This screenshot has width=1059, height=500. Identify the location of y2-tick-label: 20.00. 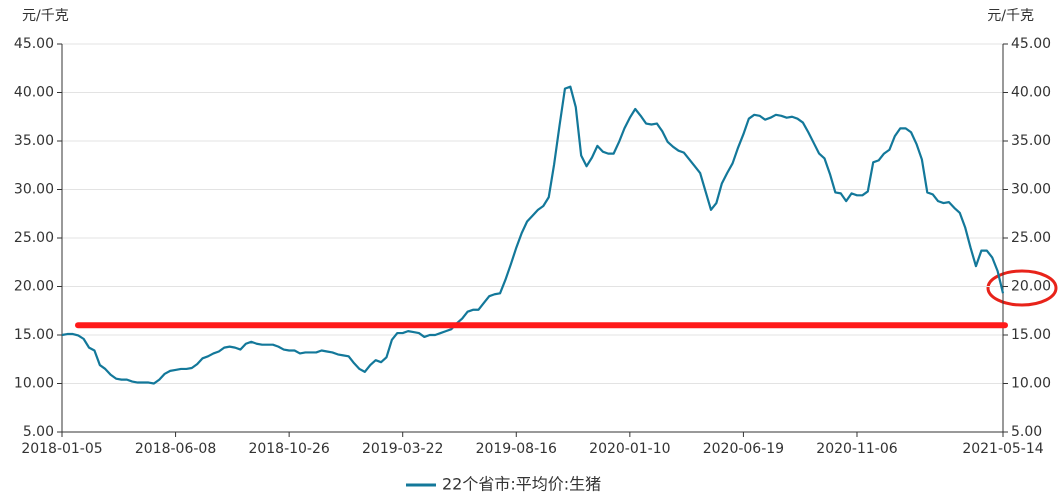
(1031, 287).